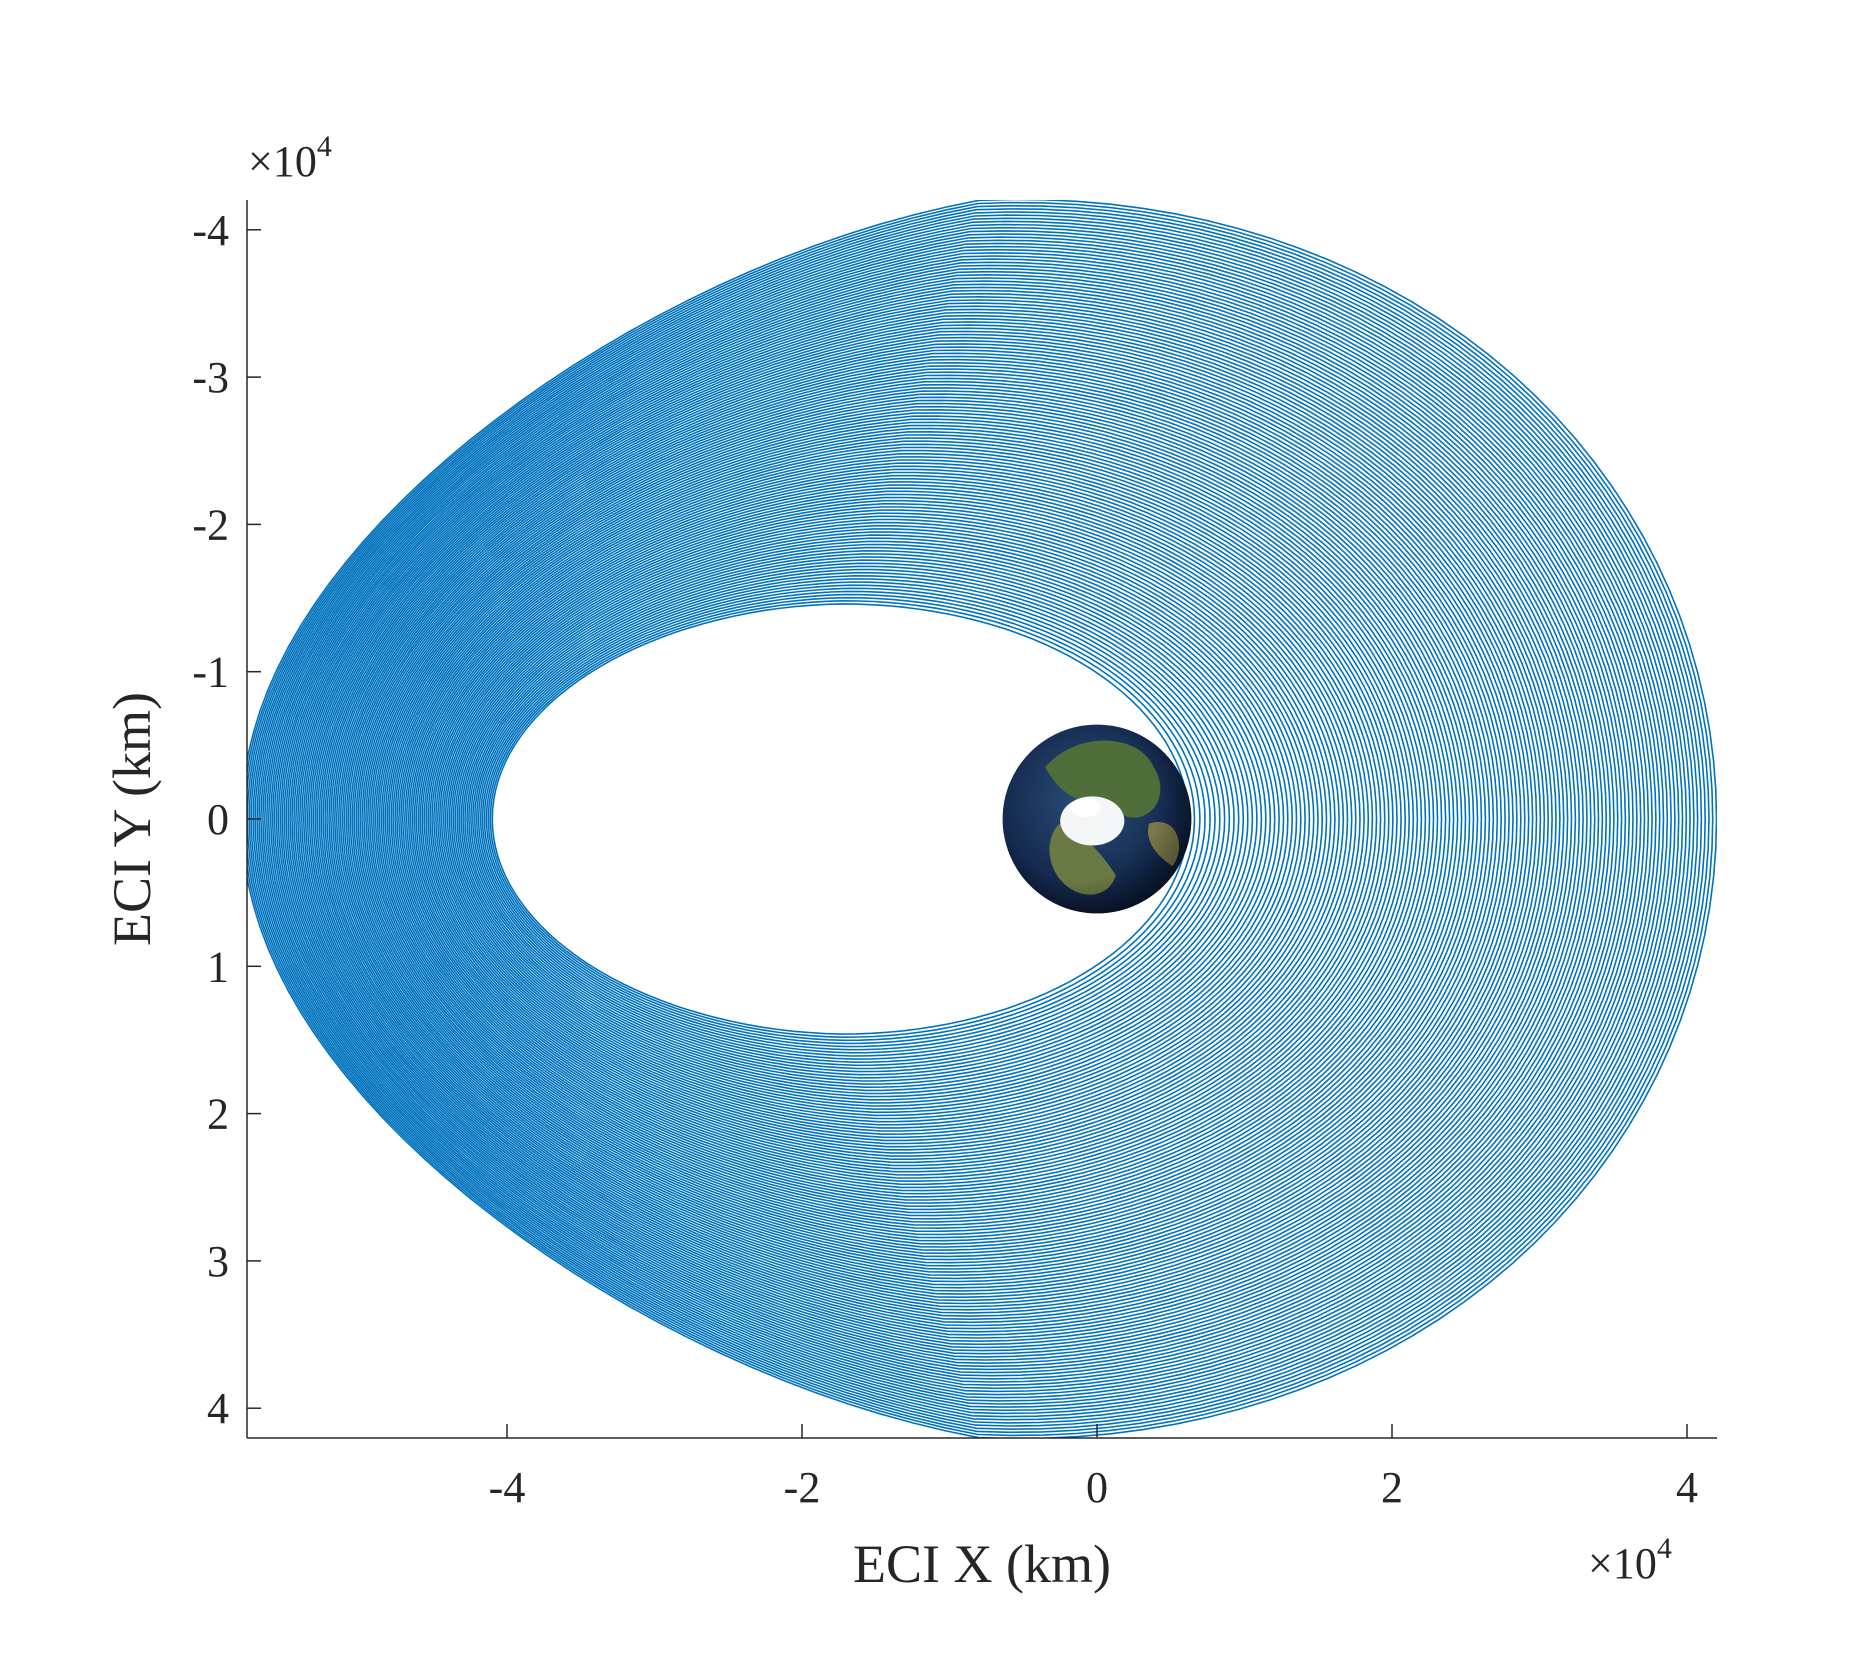 The image size is (1875, 1677). I want to click on x-tick-label: -2, so click(802, 1487).